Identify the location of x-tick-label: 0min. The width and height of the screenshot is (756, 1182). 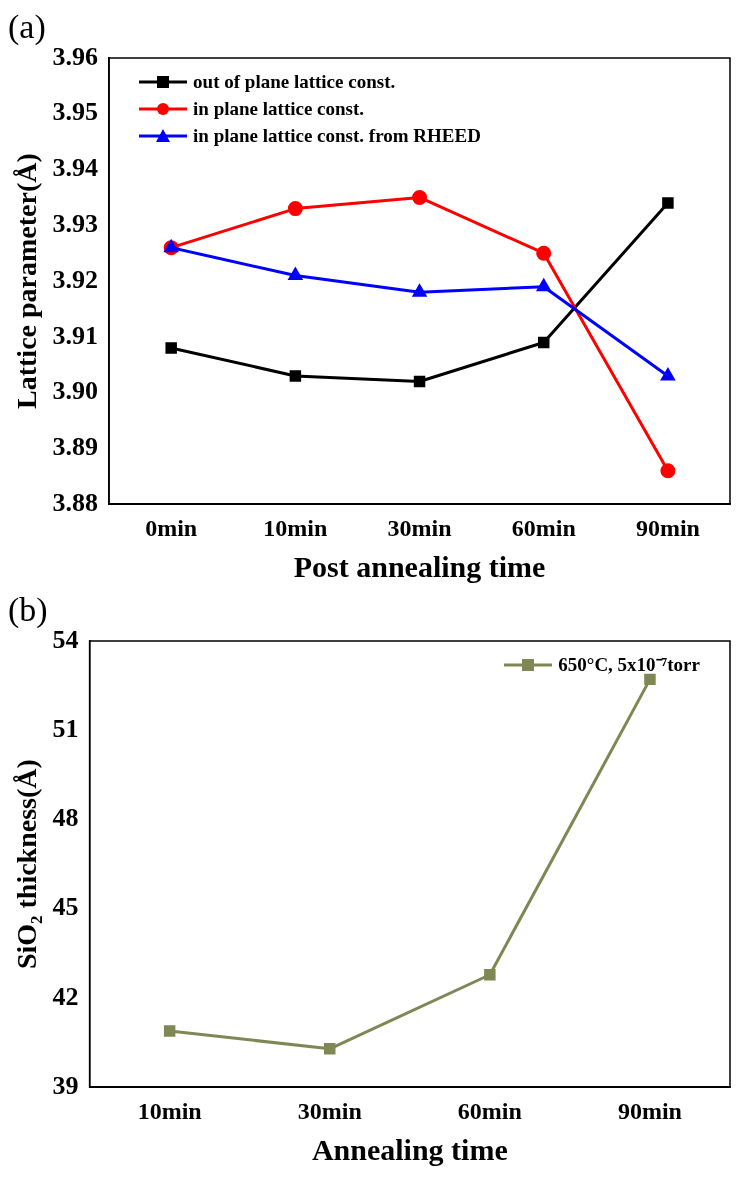
(171, 527).